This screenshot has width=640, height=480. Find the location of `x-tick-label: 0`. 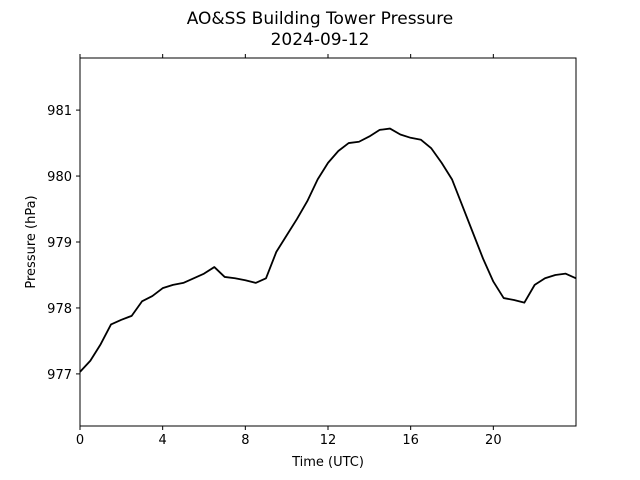

x-tick-label: 0 is located at coordinates (80, 440).